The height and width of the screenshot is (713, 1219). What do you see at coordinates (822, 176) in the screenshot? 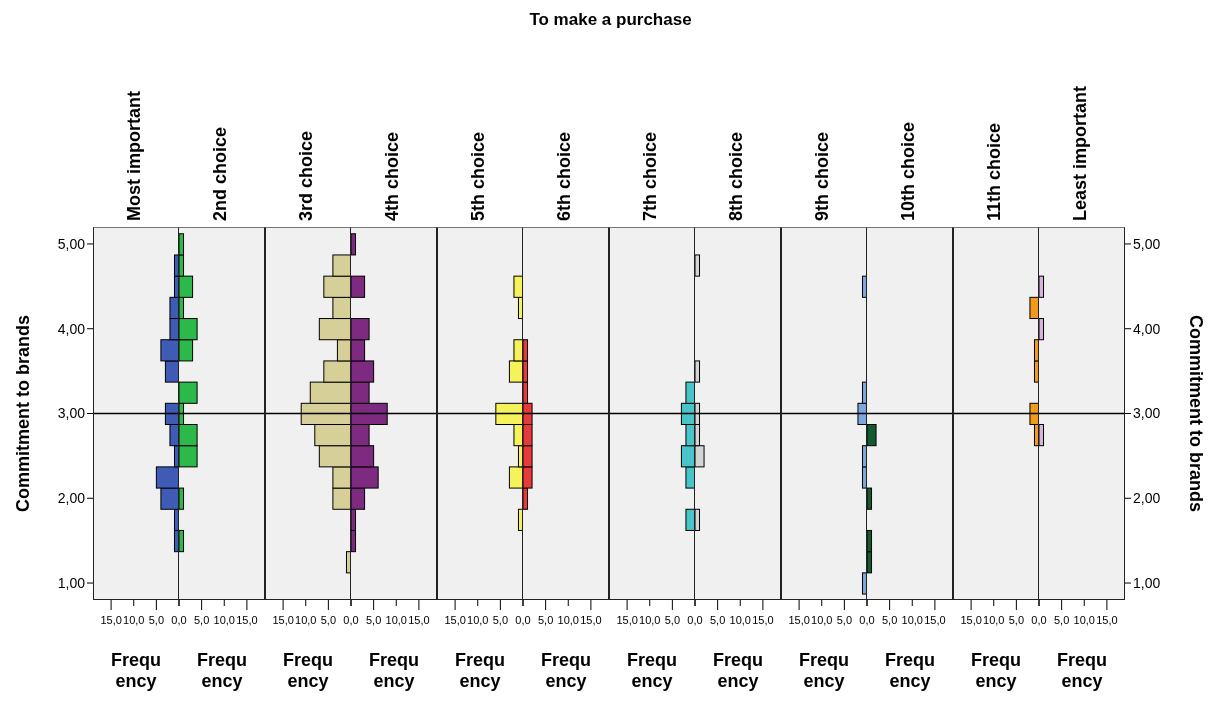
I see `chart-title: 9th choice` at bounding box center [822, 176].